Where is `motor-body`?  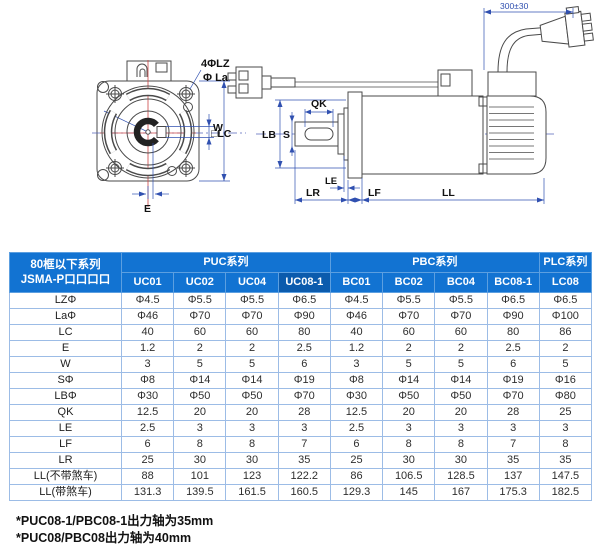 motor-body is located at coordinates (422, 135).